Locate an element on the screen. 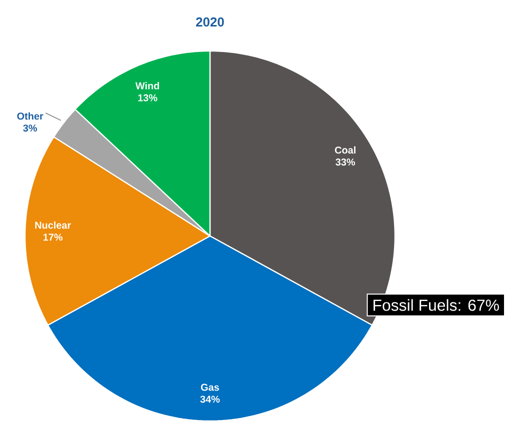 Image resolution: width=509 pixels, height=423 pixels. data-label: 33% is located at coordinates (346, 162).